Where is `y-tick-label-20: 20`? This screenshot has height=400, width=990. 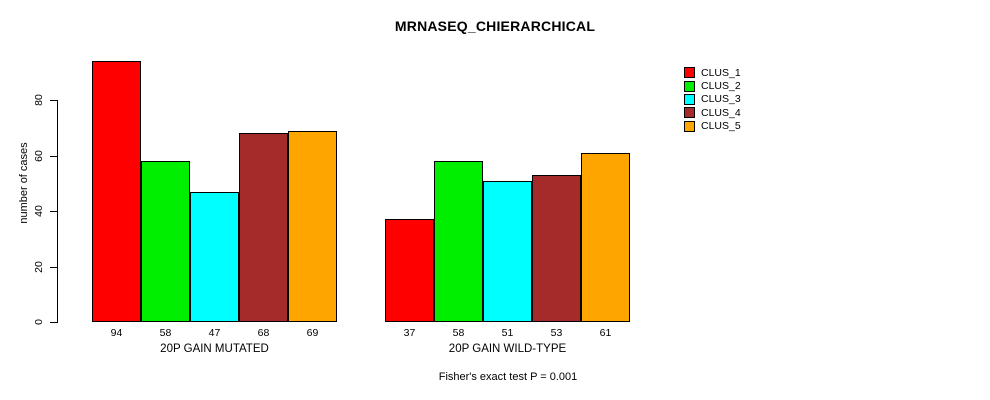
y-tick-label-20: 20 is located at coordinates (39, 267).